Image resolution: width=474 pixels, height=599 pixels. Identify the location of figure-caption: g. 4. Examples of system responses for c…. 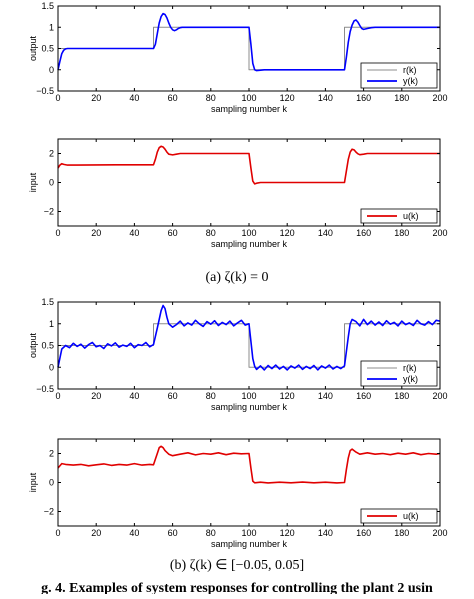
(237, 587).